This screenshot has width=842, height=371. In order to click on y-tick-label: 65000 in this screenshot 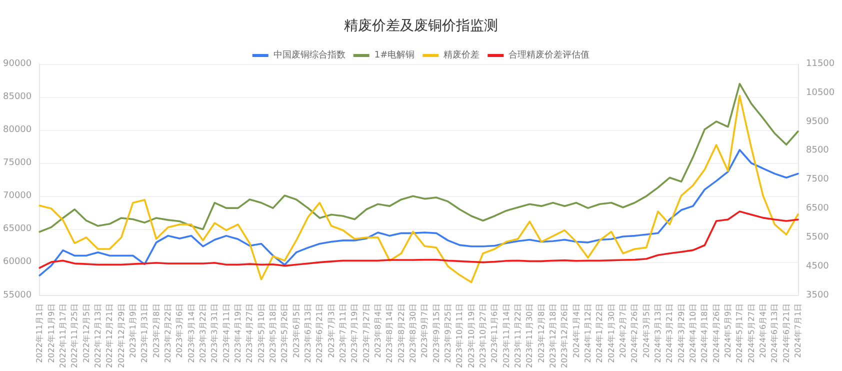, I will do `click(17, 229)`.